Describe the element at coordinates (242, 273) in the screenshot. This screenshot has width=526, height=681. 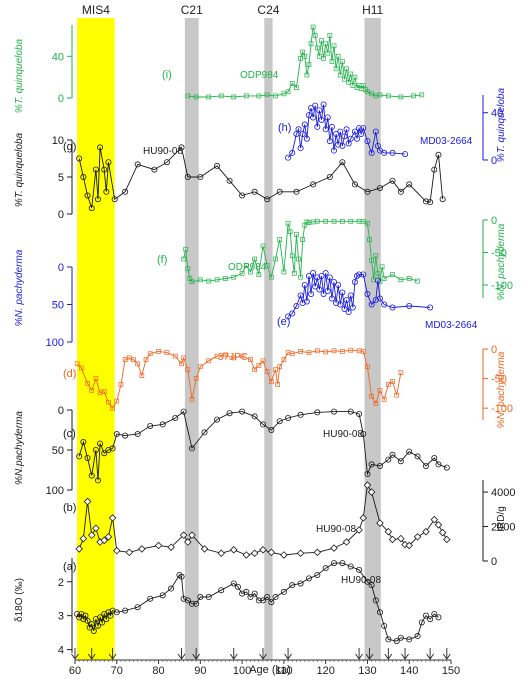
I see `series-f-point` at that location.